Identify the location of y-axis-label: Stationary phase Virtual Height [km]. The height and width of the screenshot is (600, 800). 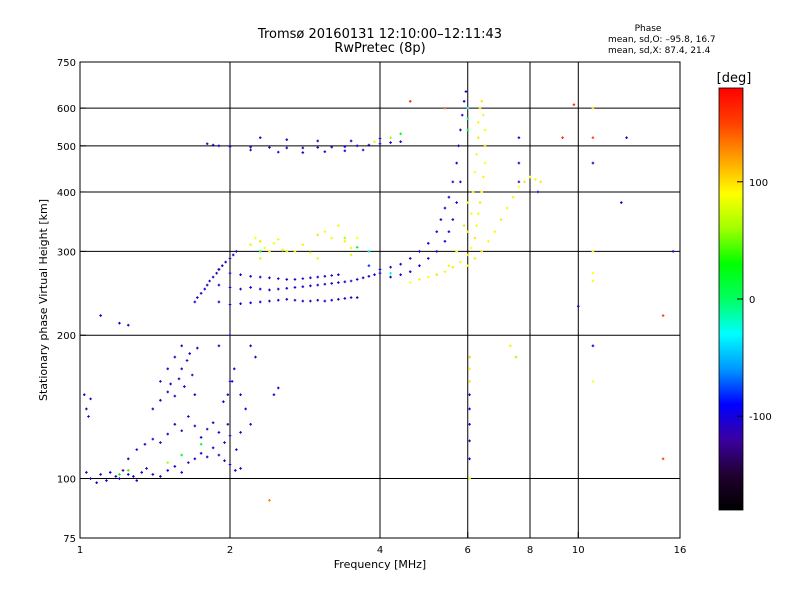
(43, 300).